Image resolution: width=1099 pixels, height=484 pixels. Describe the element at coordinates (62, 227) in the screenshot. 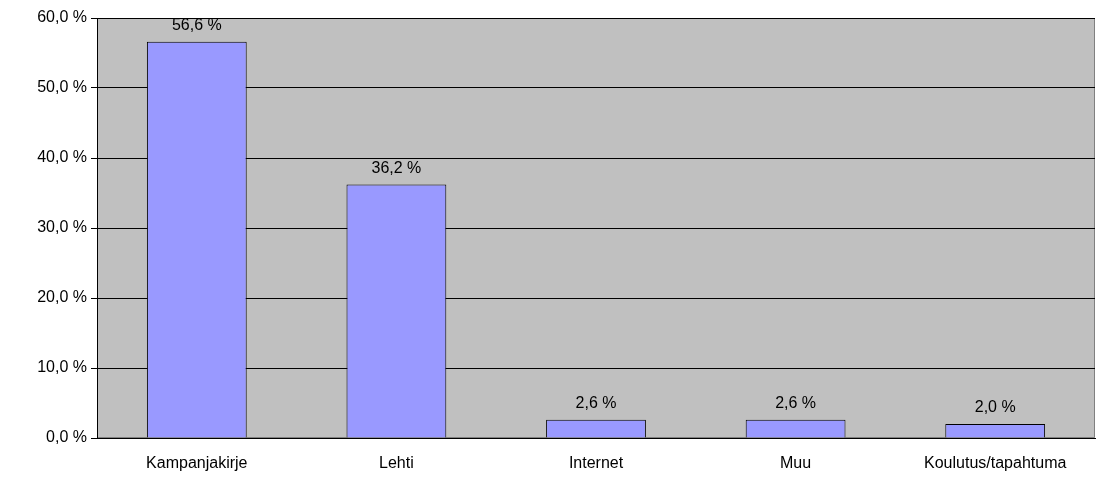

I see `y-tick-label: 30,0 %` at that location.